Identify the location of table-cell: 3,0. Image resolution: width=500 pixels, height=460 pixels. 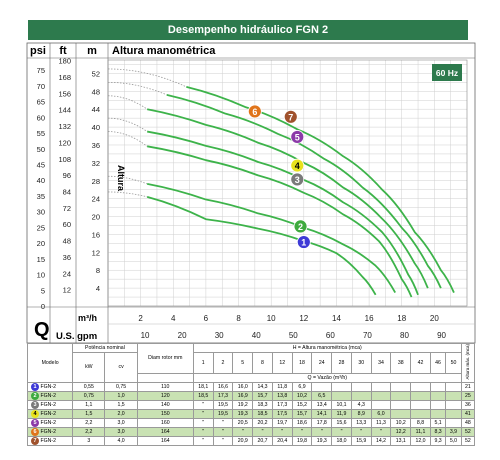
(121, 422).